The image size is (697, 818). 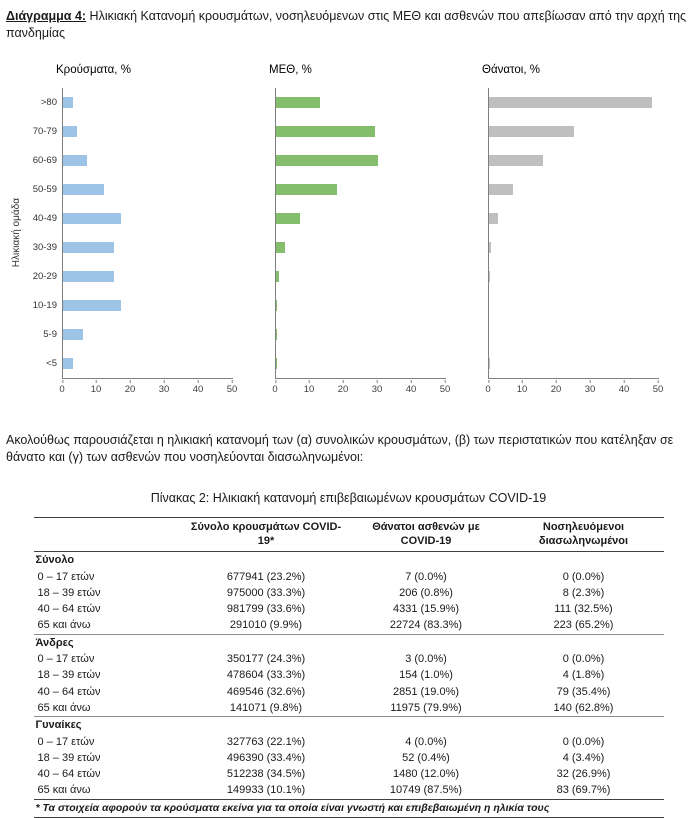 What do you see at coordinates (583, 535) in the screenshot?
I see `table-col-header-intubated: Νοσηλευόμενοι διασωληνωμένοι` at bounding box center [583, 535].